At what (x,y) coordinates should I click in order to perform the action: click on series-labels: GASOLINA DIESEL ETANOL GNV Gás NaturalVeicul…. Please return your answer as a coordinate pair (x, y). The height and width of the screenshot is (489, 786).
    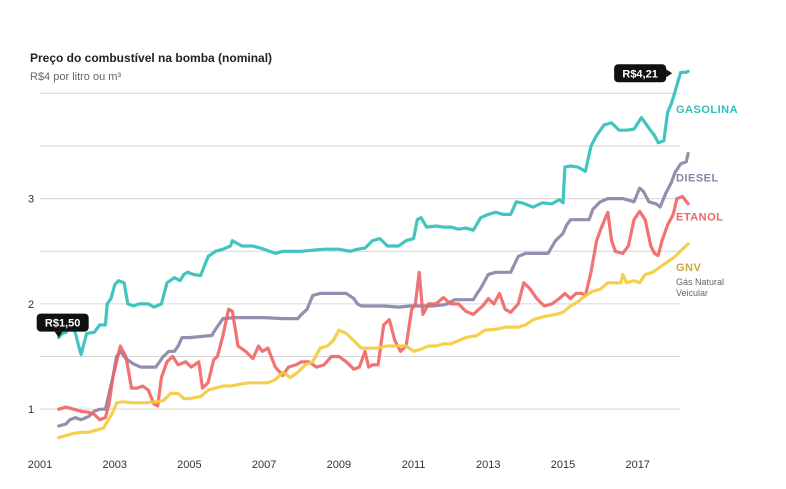
    Looking at the image, I should click on (707, 201).